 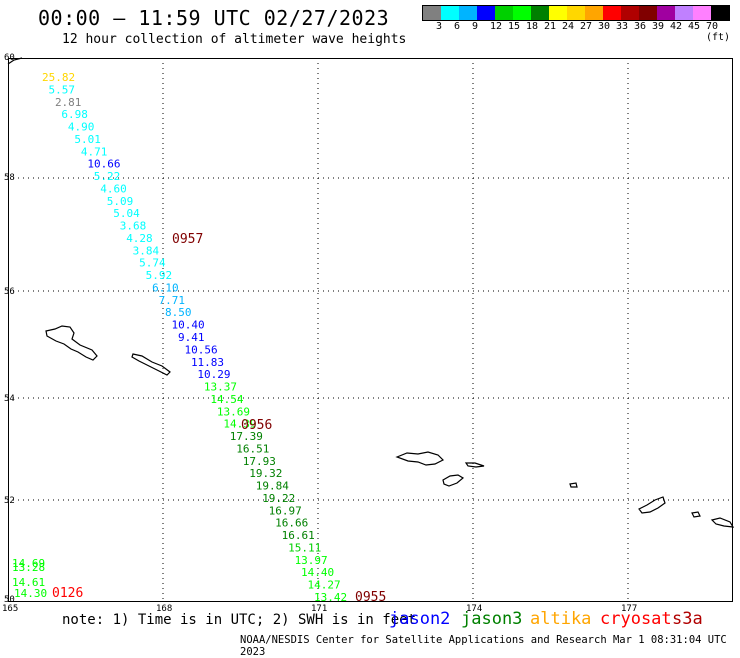 What do you see at coordinates (492, 619) in the screenshot?
I see `legend-jason3: jason3` at bounding box center [492, 619].